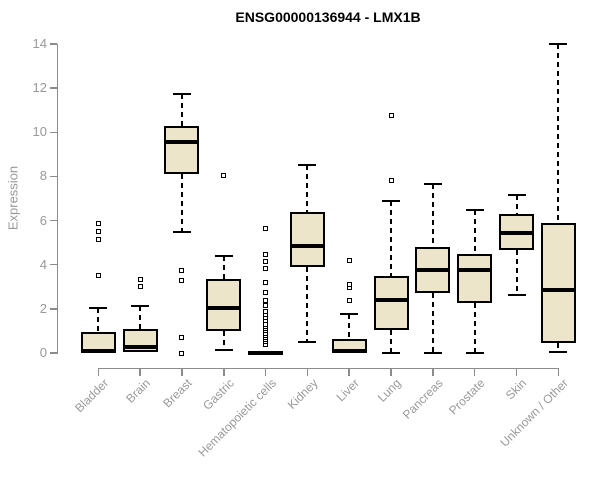 This screenshot has width=600, height=500. I want to click on lower-whisker-cap-unknown-other, so click(558, 351).